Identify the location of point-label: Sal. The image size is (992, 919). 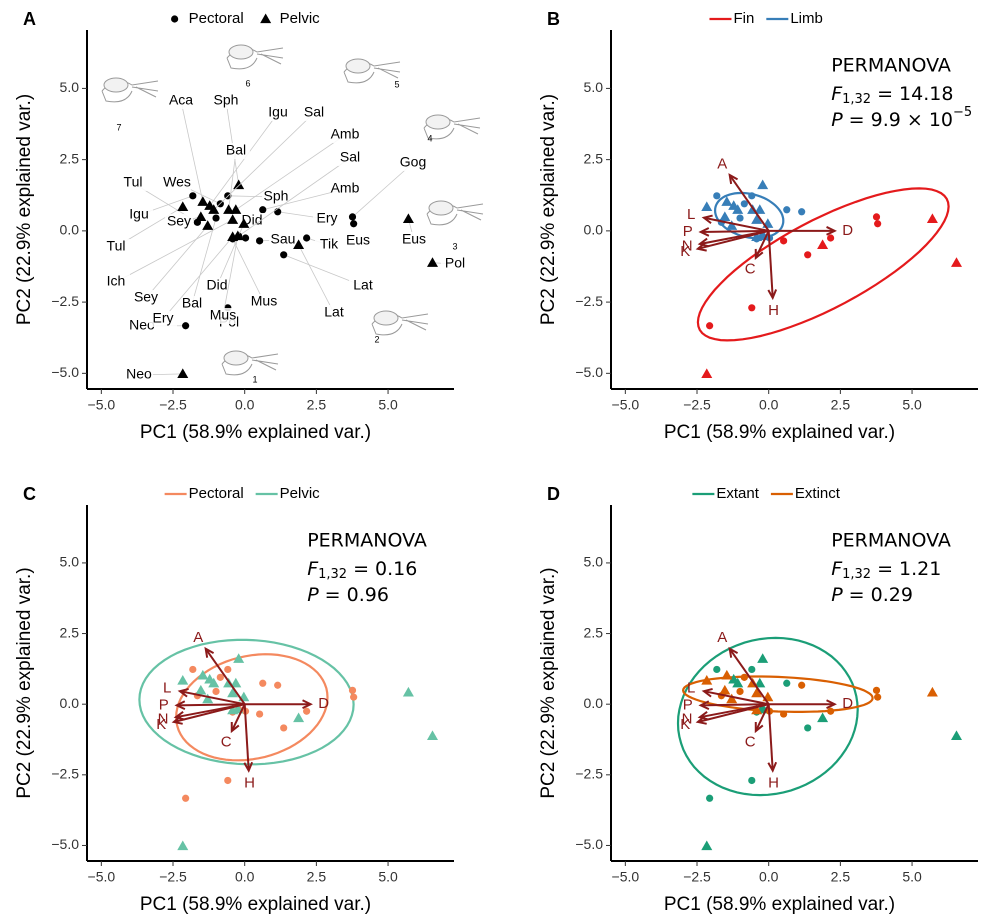
(314, 112).